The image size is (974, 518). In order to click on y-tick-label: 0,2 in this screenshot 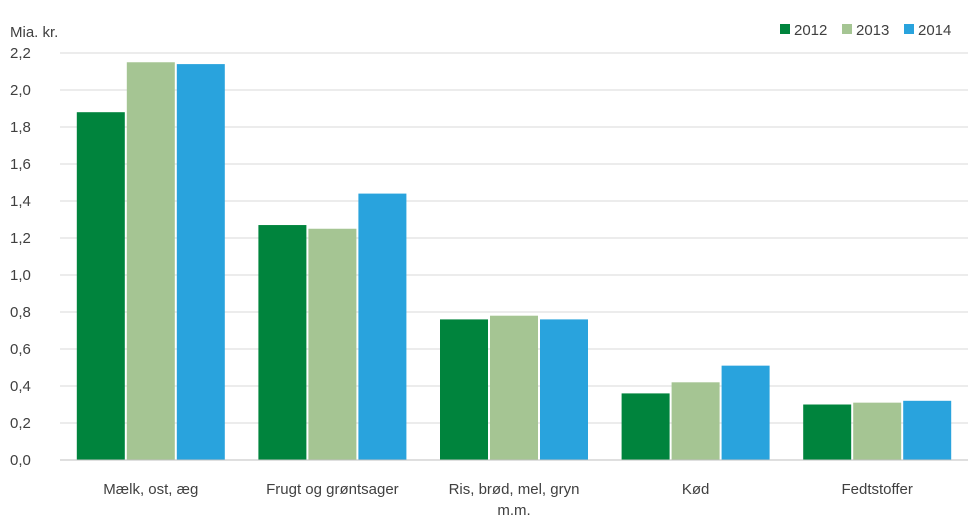, I will do `click(20, 423)`.